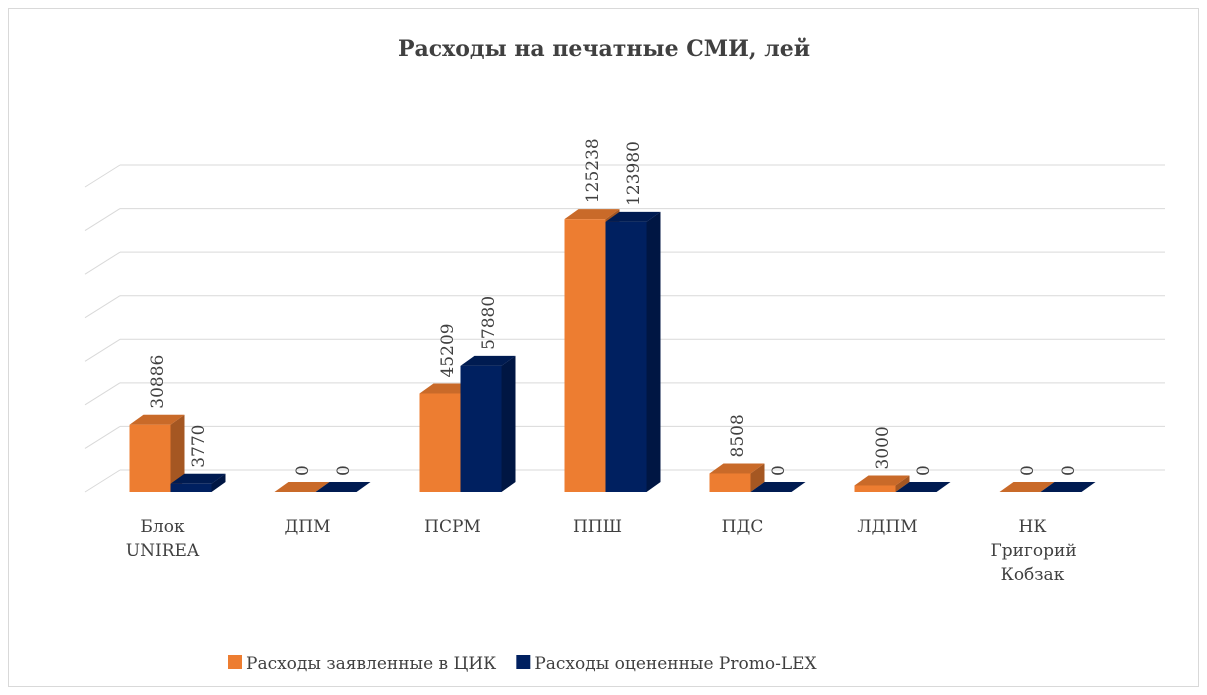 This screenshot has height=695, width=1207. What do you see at coordinates (448, 350) in the screenshot?
I see `data-label: 45209` at bounding box center [448, 350].